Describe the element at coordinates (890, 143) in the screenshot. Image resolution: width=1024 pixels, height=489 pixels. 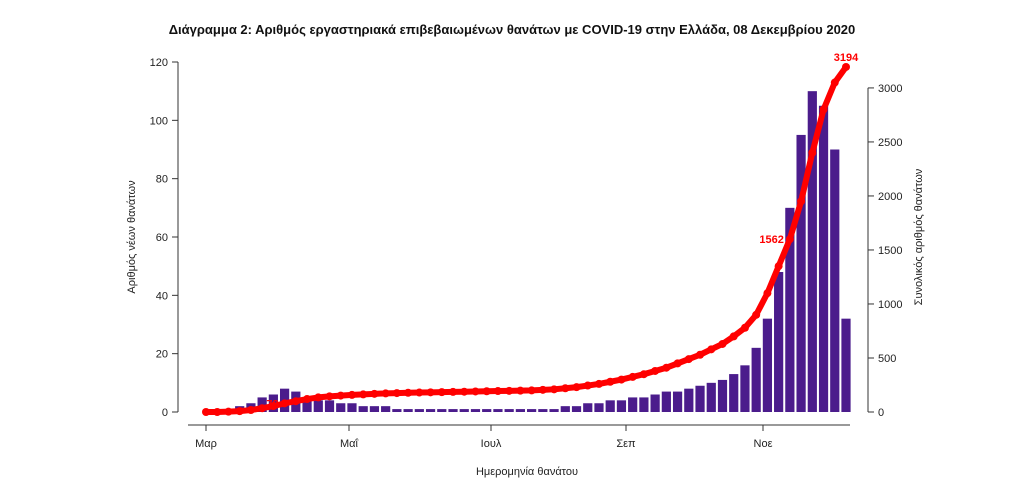
I see `y2-tick-label: 2500` at that location.